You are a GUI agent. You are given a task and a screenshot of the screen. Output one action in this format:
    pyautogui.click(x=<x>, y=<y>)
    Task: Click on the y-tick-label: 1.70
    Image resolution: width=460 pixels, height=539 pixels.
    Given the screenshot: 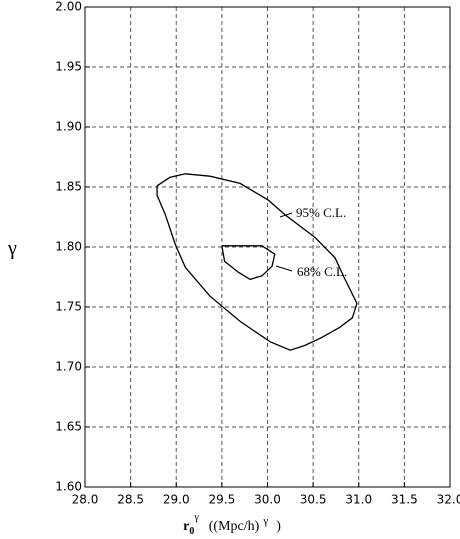 What is the action you would take?
    pyautogui.click(x=68, y=367)
    